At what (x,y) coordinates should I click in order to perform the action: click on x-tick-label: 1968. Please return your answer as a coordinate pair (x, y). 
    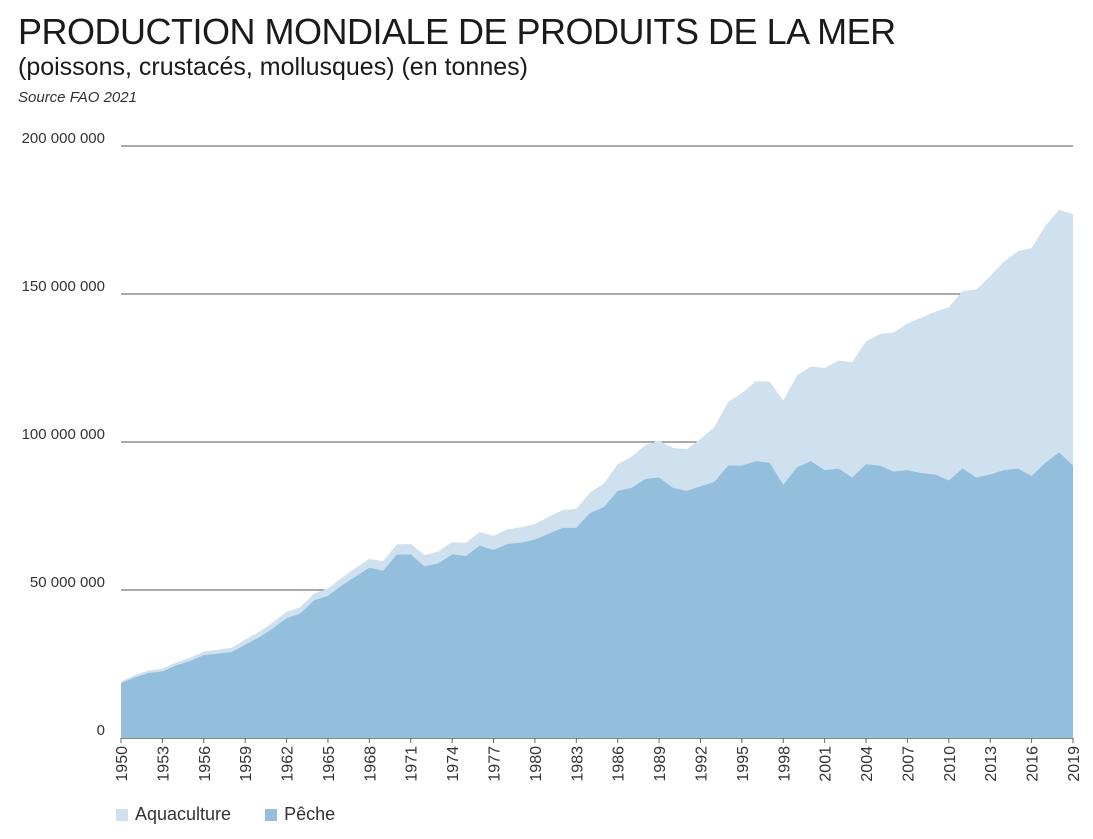
    Looking at the image, I should click on (370, 764).